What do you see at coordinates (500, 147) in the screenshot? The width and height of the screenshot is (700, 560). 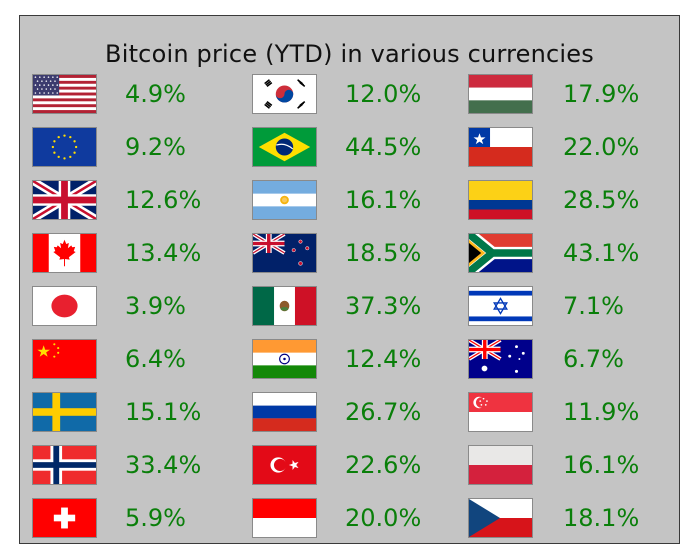 I see `chile-flag-icon` at bounding box center [500, 147].